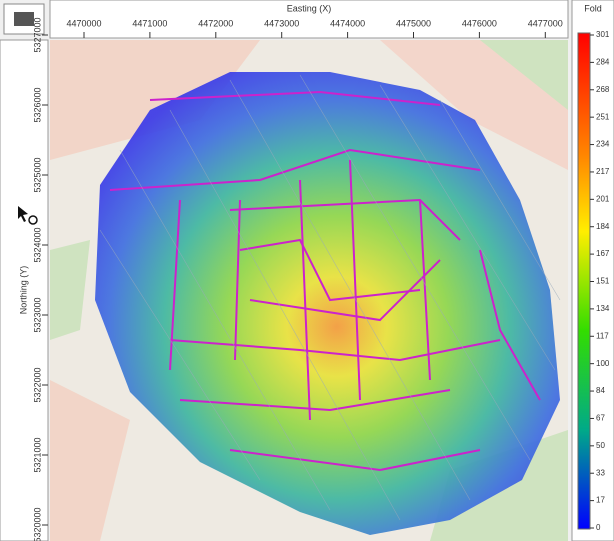 The image size is (614, 541). I want to click on colorbar-label: 284, so click(603, 61).